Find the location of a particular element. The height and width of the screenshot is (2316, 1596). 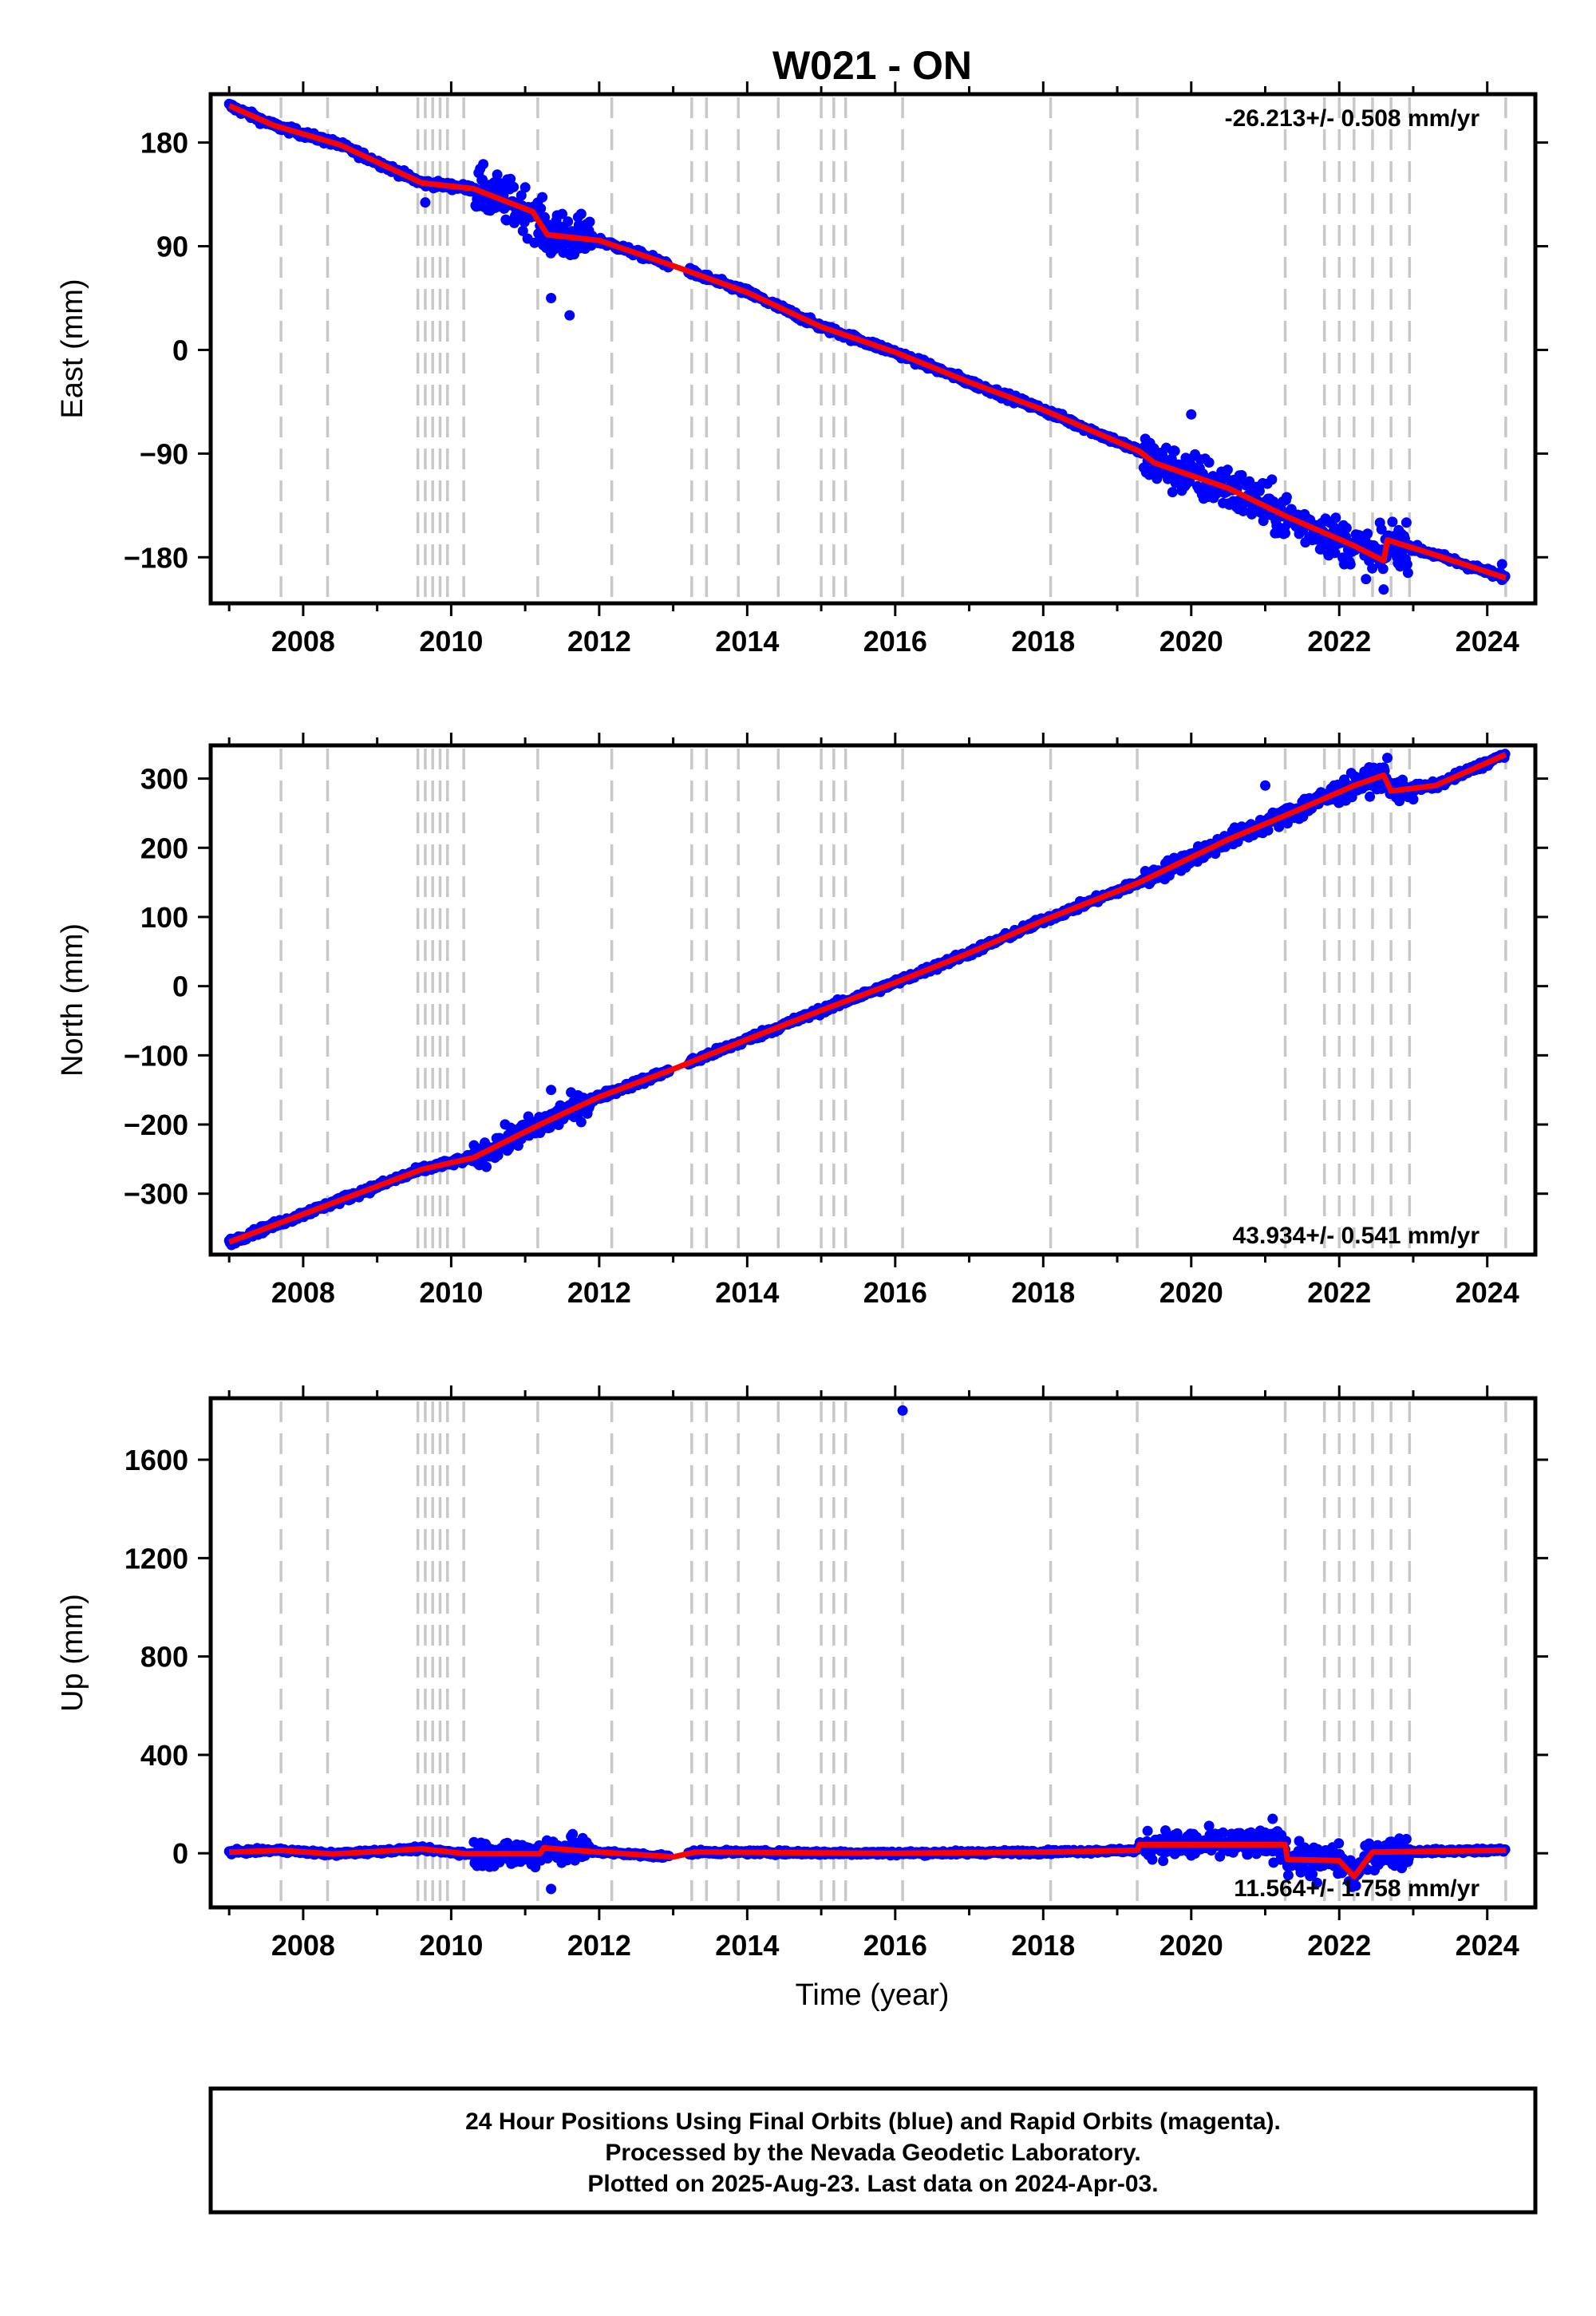

y-tick-label: −100 is located at coordinates (156, 1055).